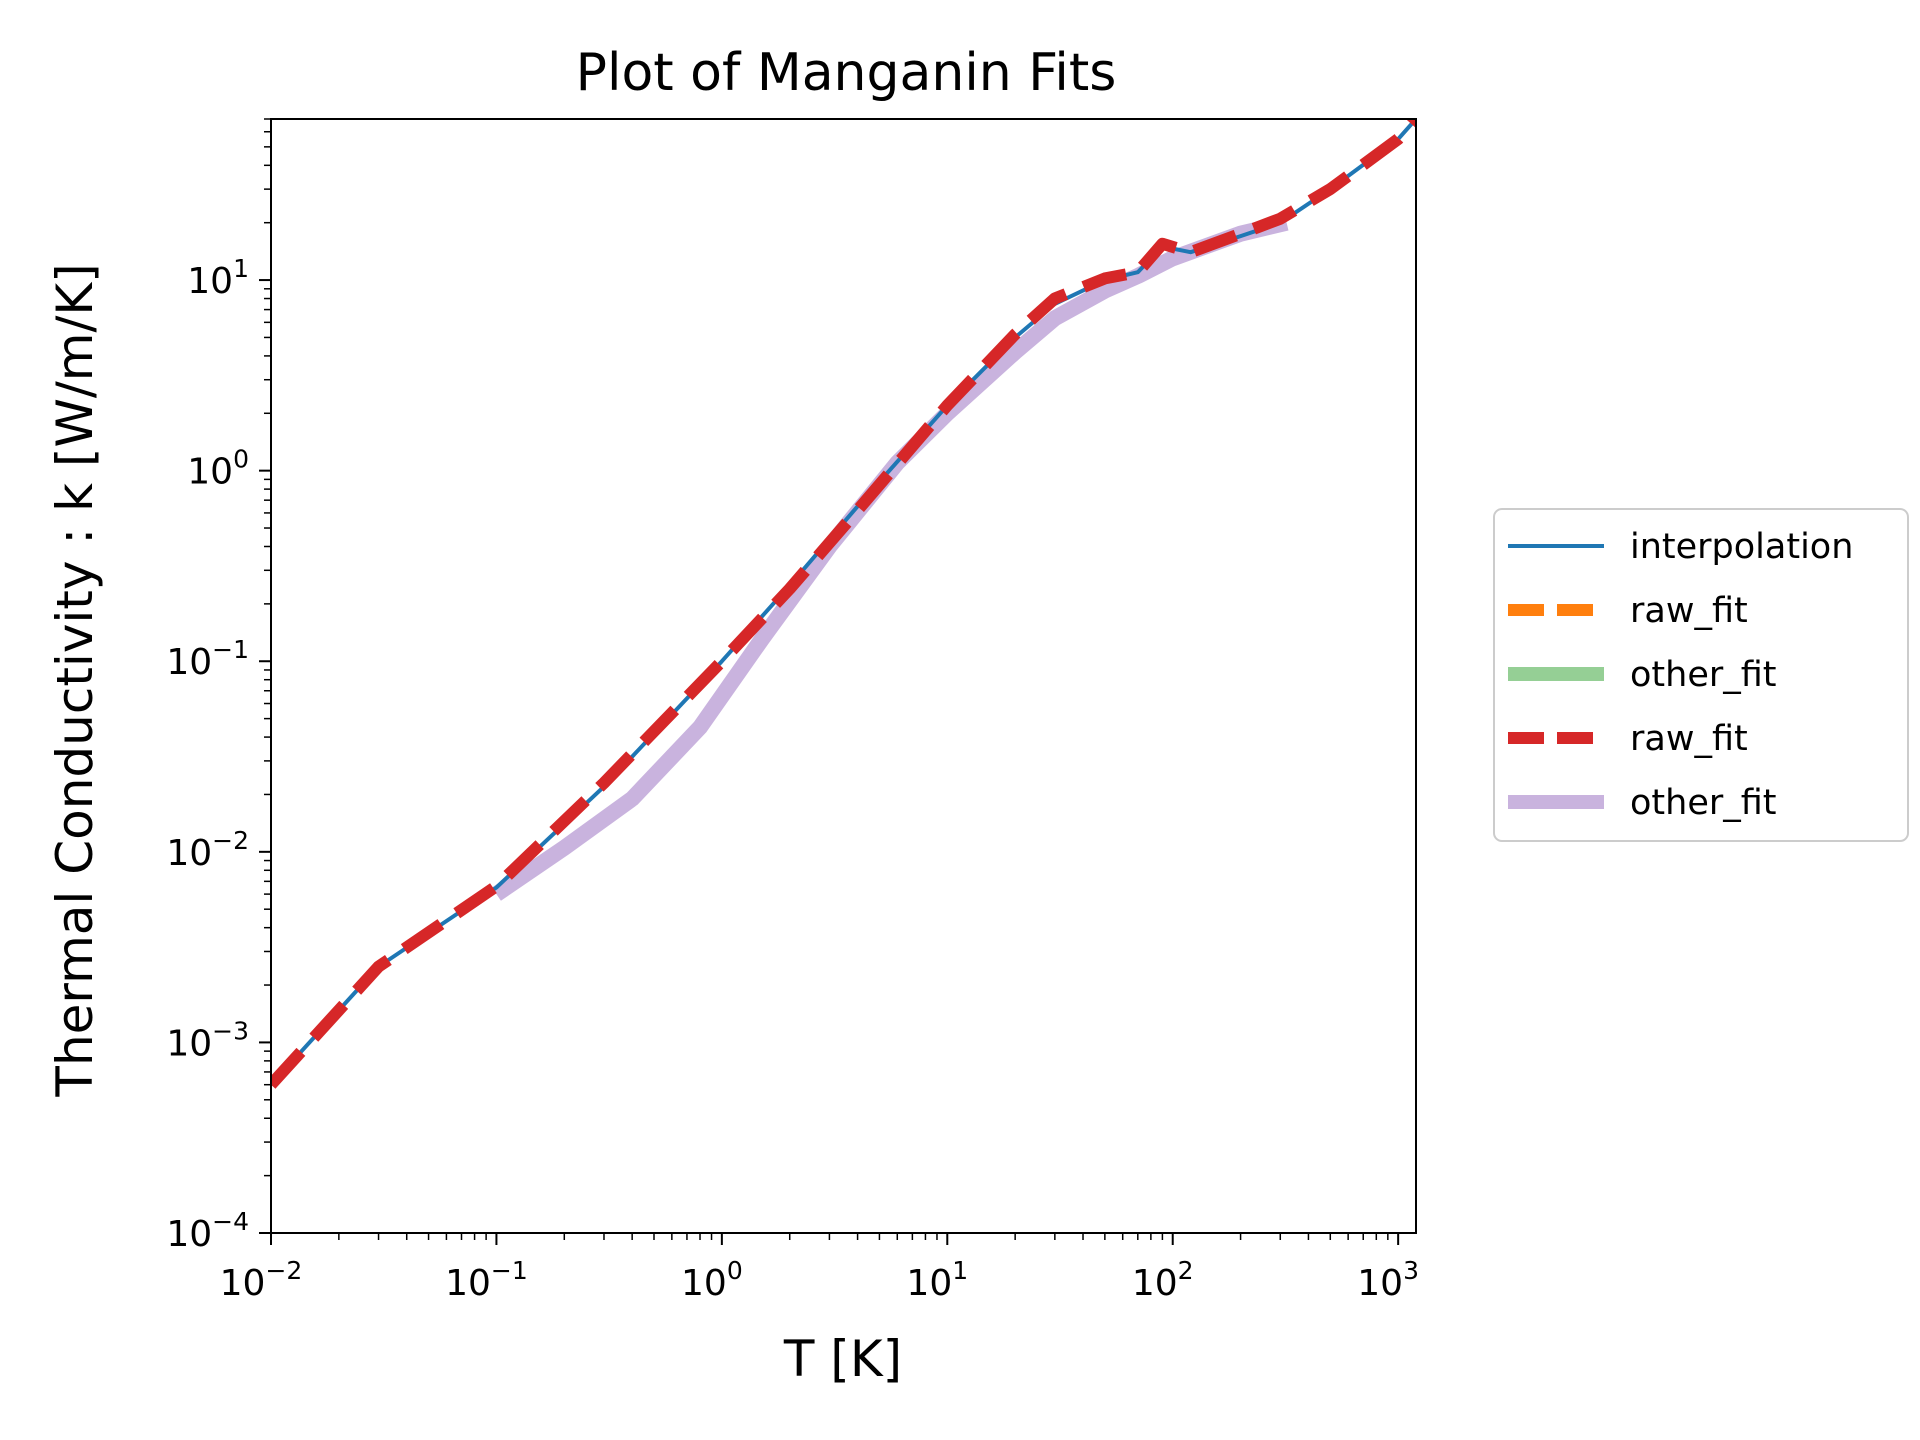 This screenshot has height=1440, width=1920. What do you see at coordinates (75, 680) in the screenshot?
I see `y-axis-label: Thermal Conductivity : k [W/m/K]` at bounding box center [75, 680].